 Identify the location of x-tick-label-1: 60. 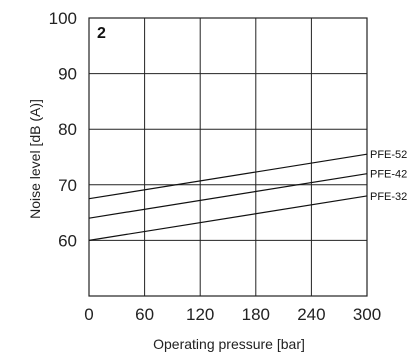
(144, 314).